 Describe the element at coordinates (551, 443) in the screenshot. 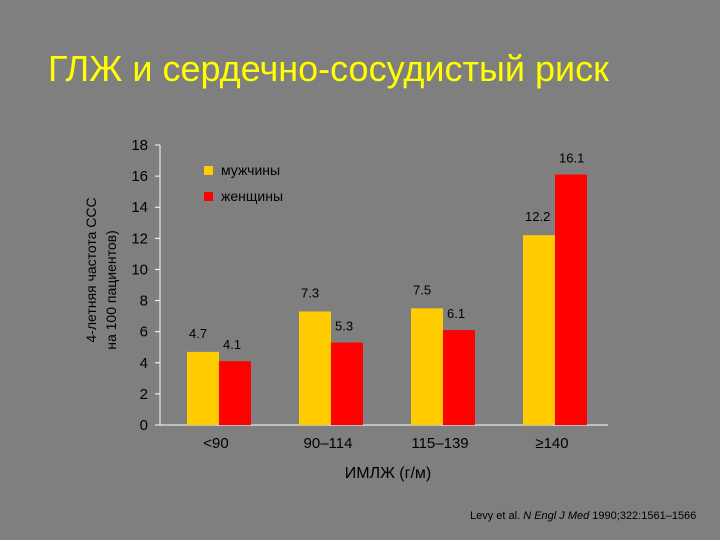

I see `x-tick-label: ≥140` at that location.